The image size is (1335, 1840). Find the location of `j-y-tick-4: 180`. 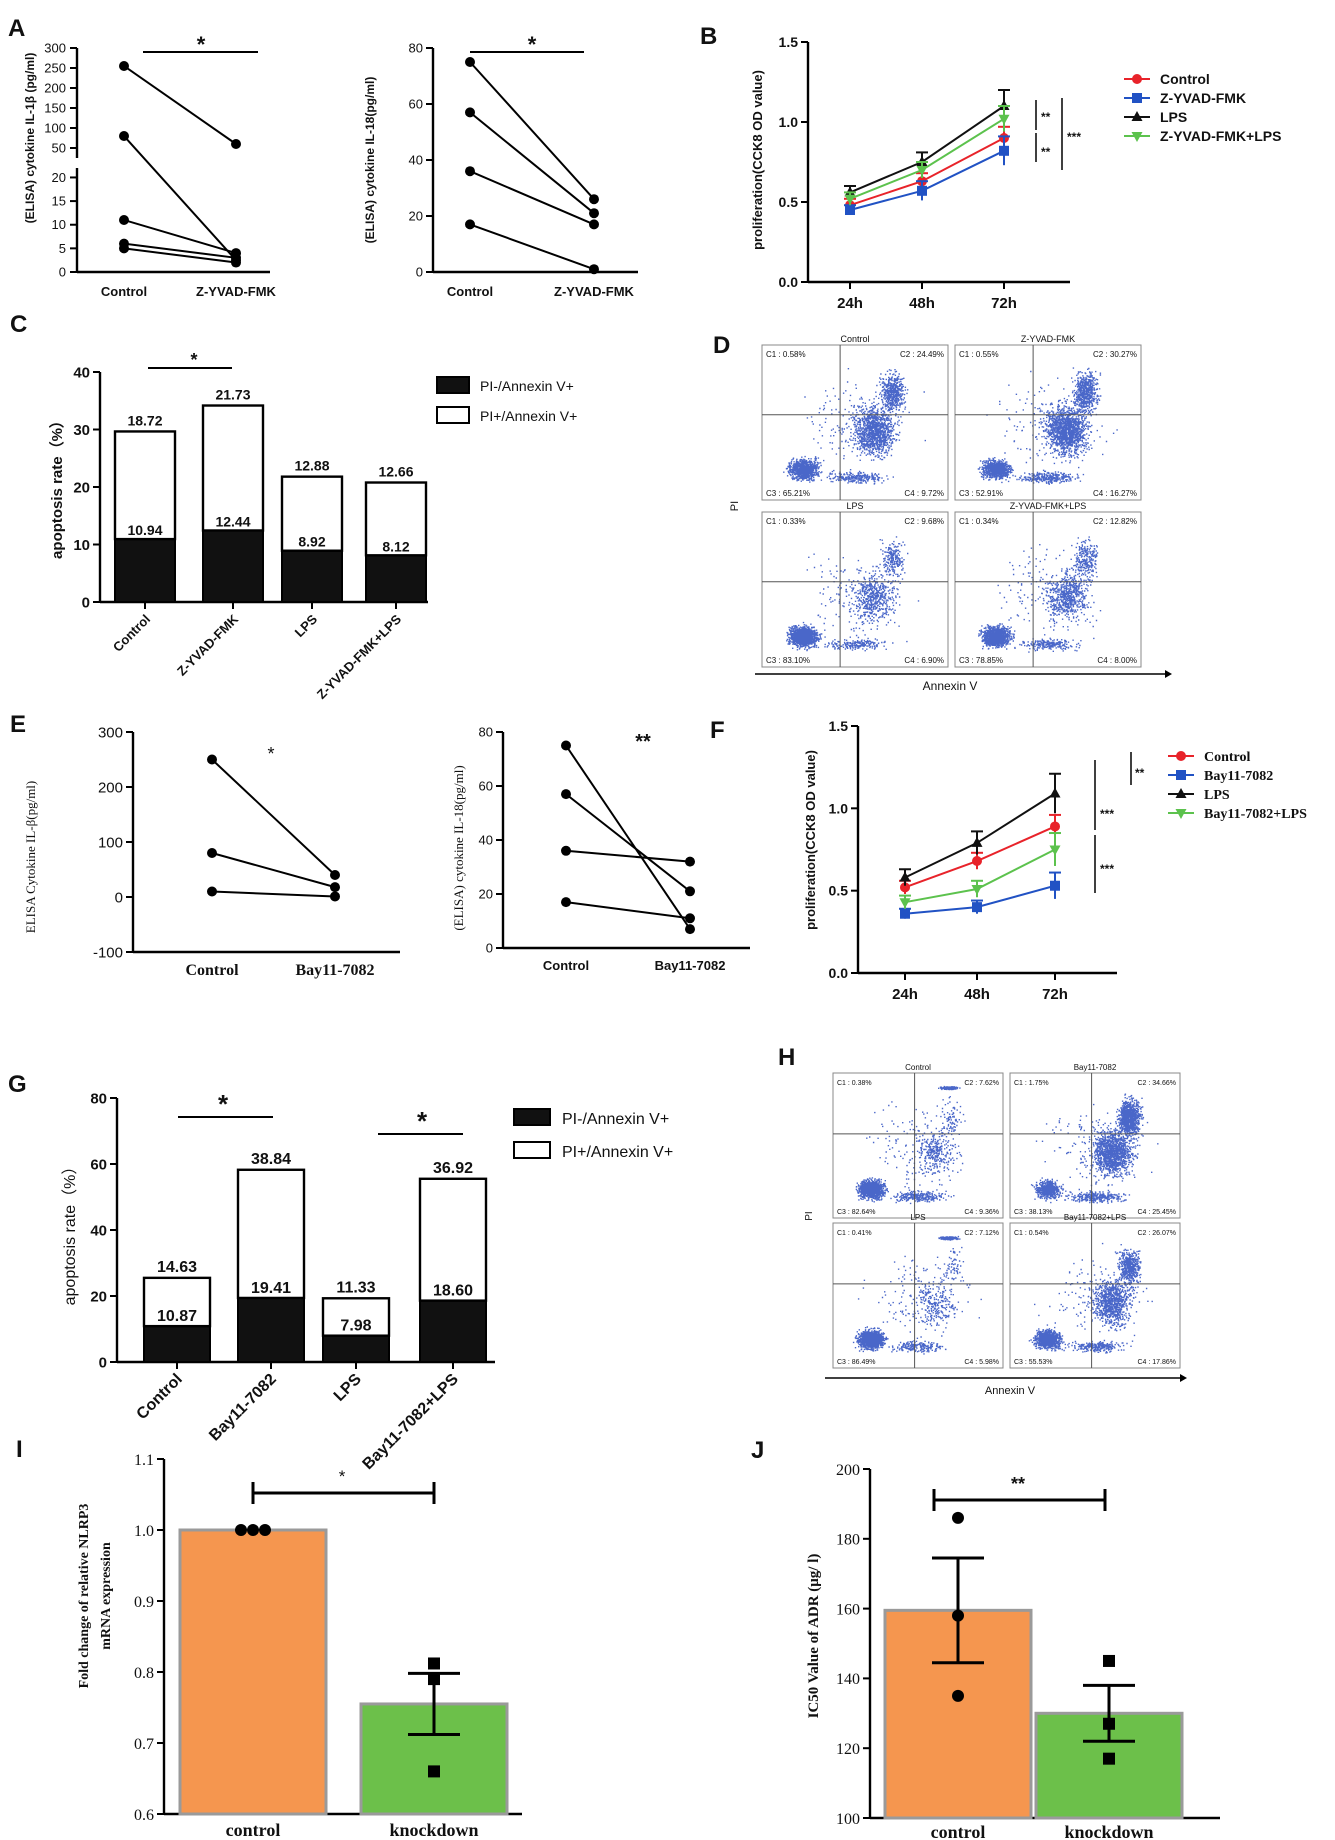

j-y-tick-4: 180 is located at coordinates (848, 1540).